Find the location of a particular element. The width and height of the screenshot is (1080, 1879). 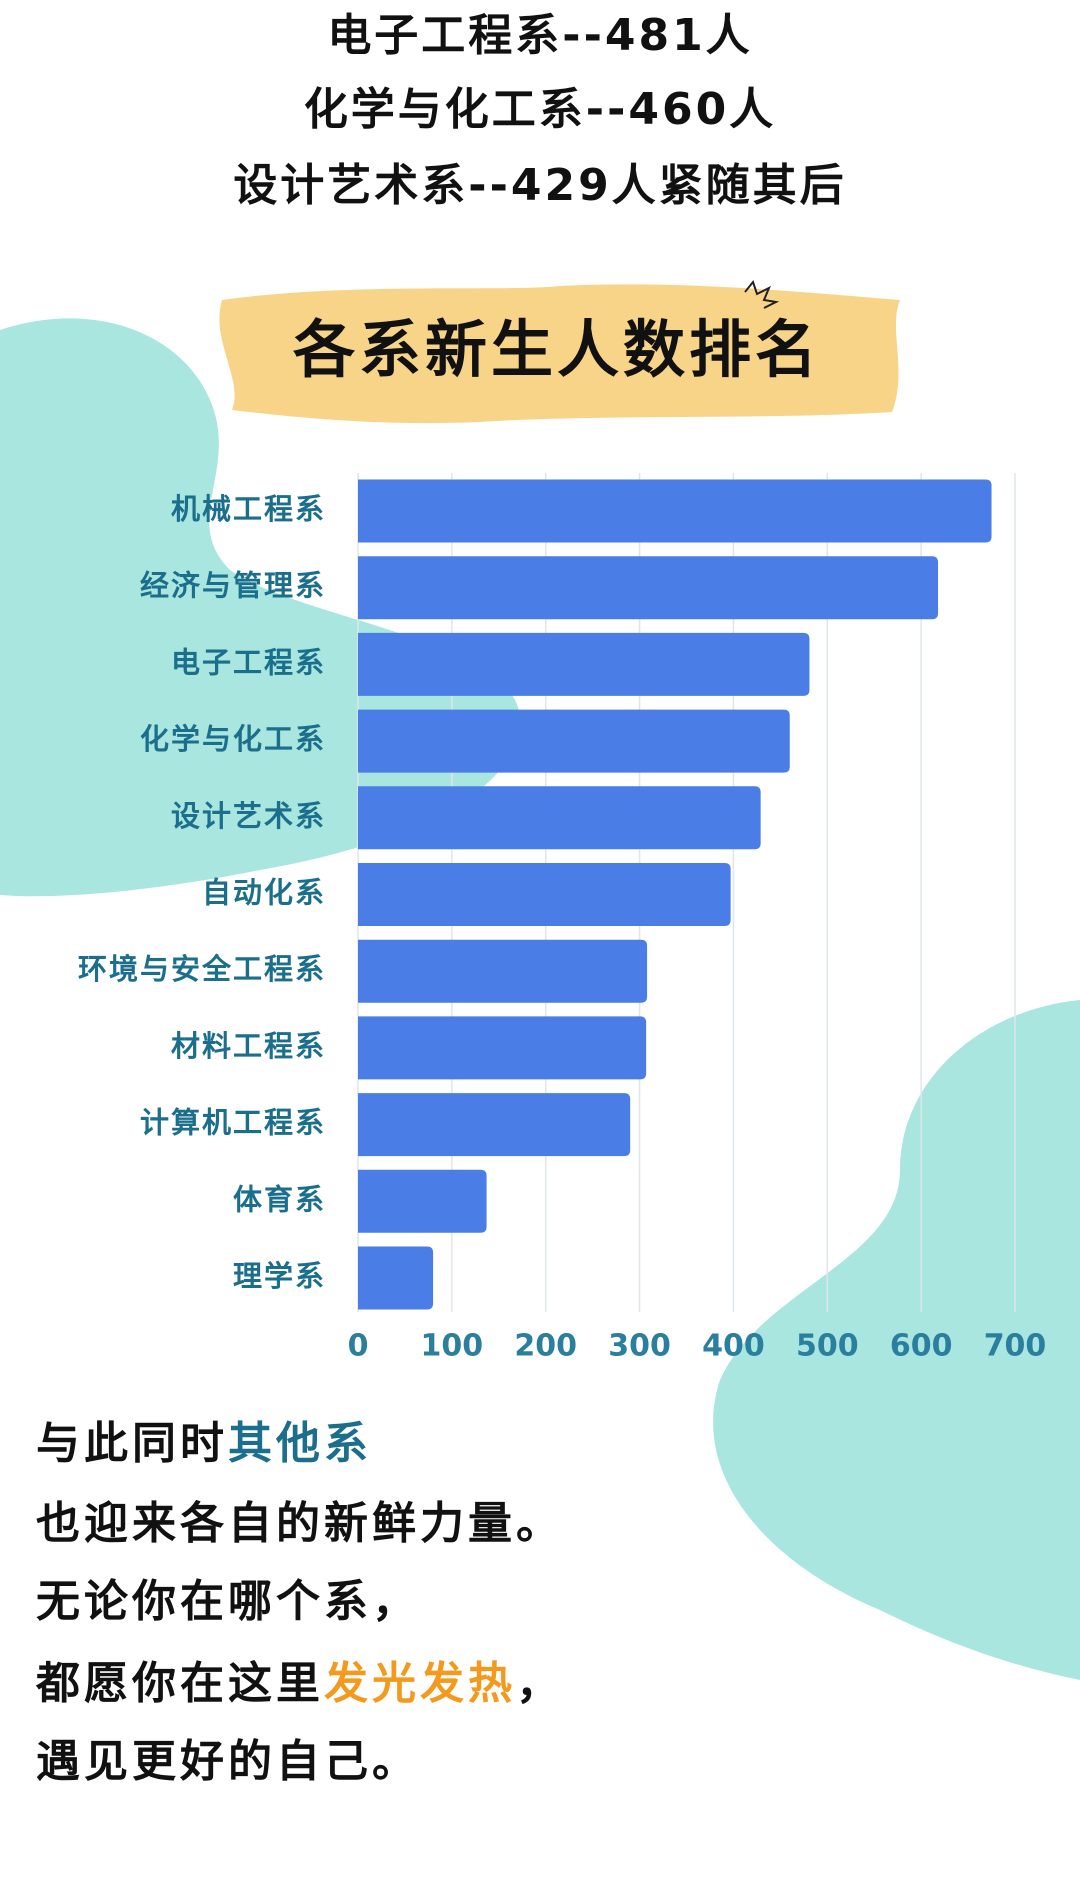

header-line: 电子工程系--481人 is located at coordinates (539, 35).